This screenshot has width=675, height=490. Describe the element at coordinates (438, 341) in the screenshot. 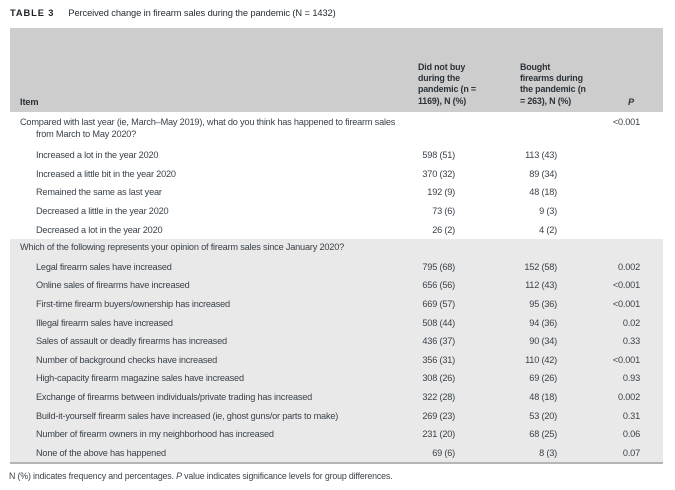

I see `did-not-buy-cell: 436 (37)` at that location.